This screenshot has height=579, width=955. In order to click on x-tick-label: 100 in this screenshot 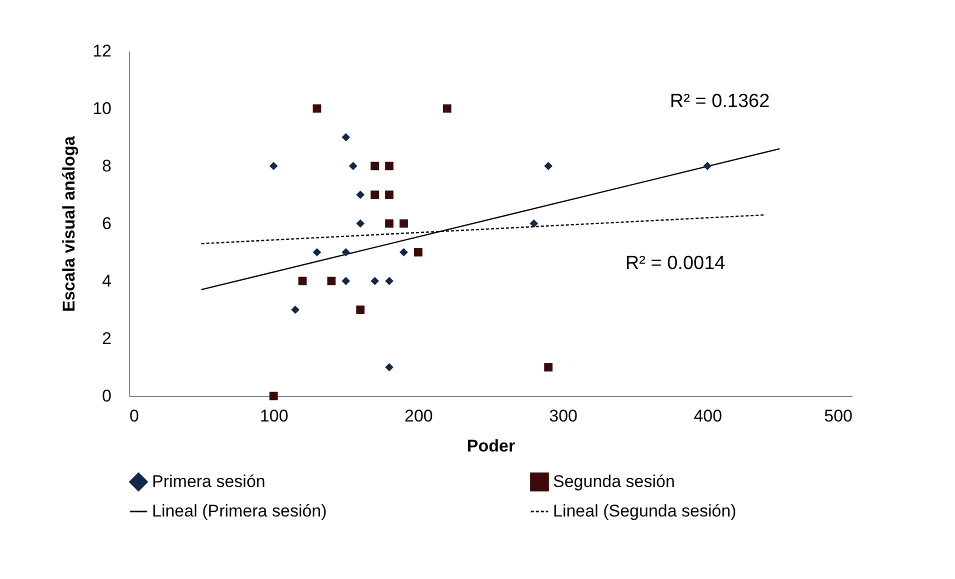, I will do `click(274, 416)`.